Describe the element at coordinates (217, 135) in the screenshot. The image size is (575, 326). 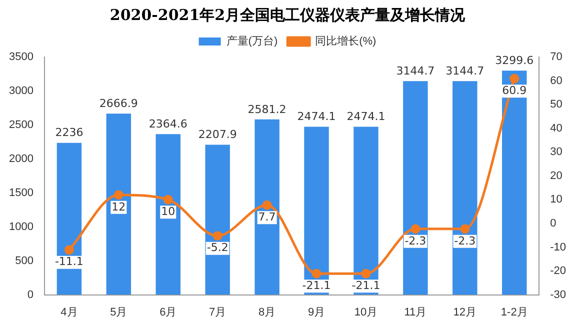
I see `data-label: 2207.9` at that location.